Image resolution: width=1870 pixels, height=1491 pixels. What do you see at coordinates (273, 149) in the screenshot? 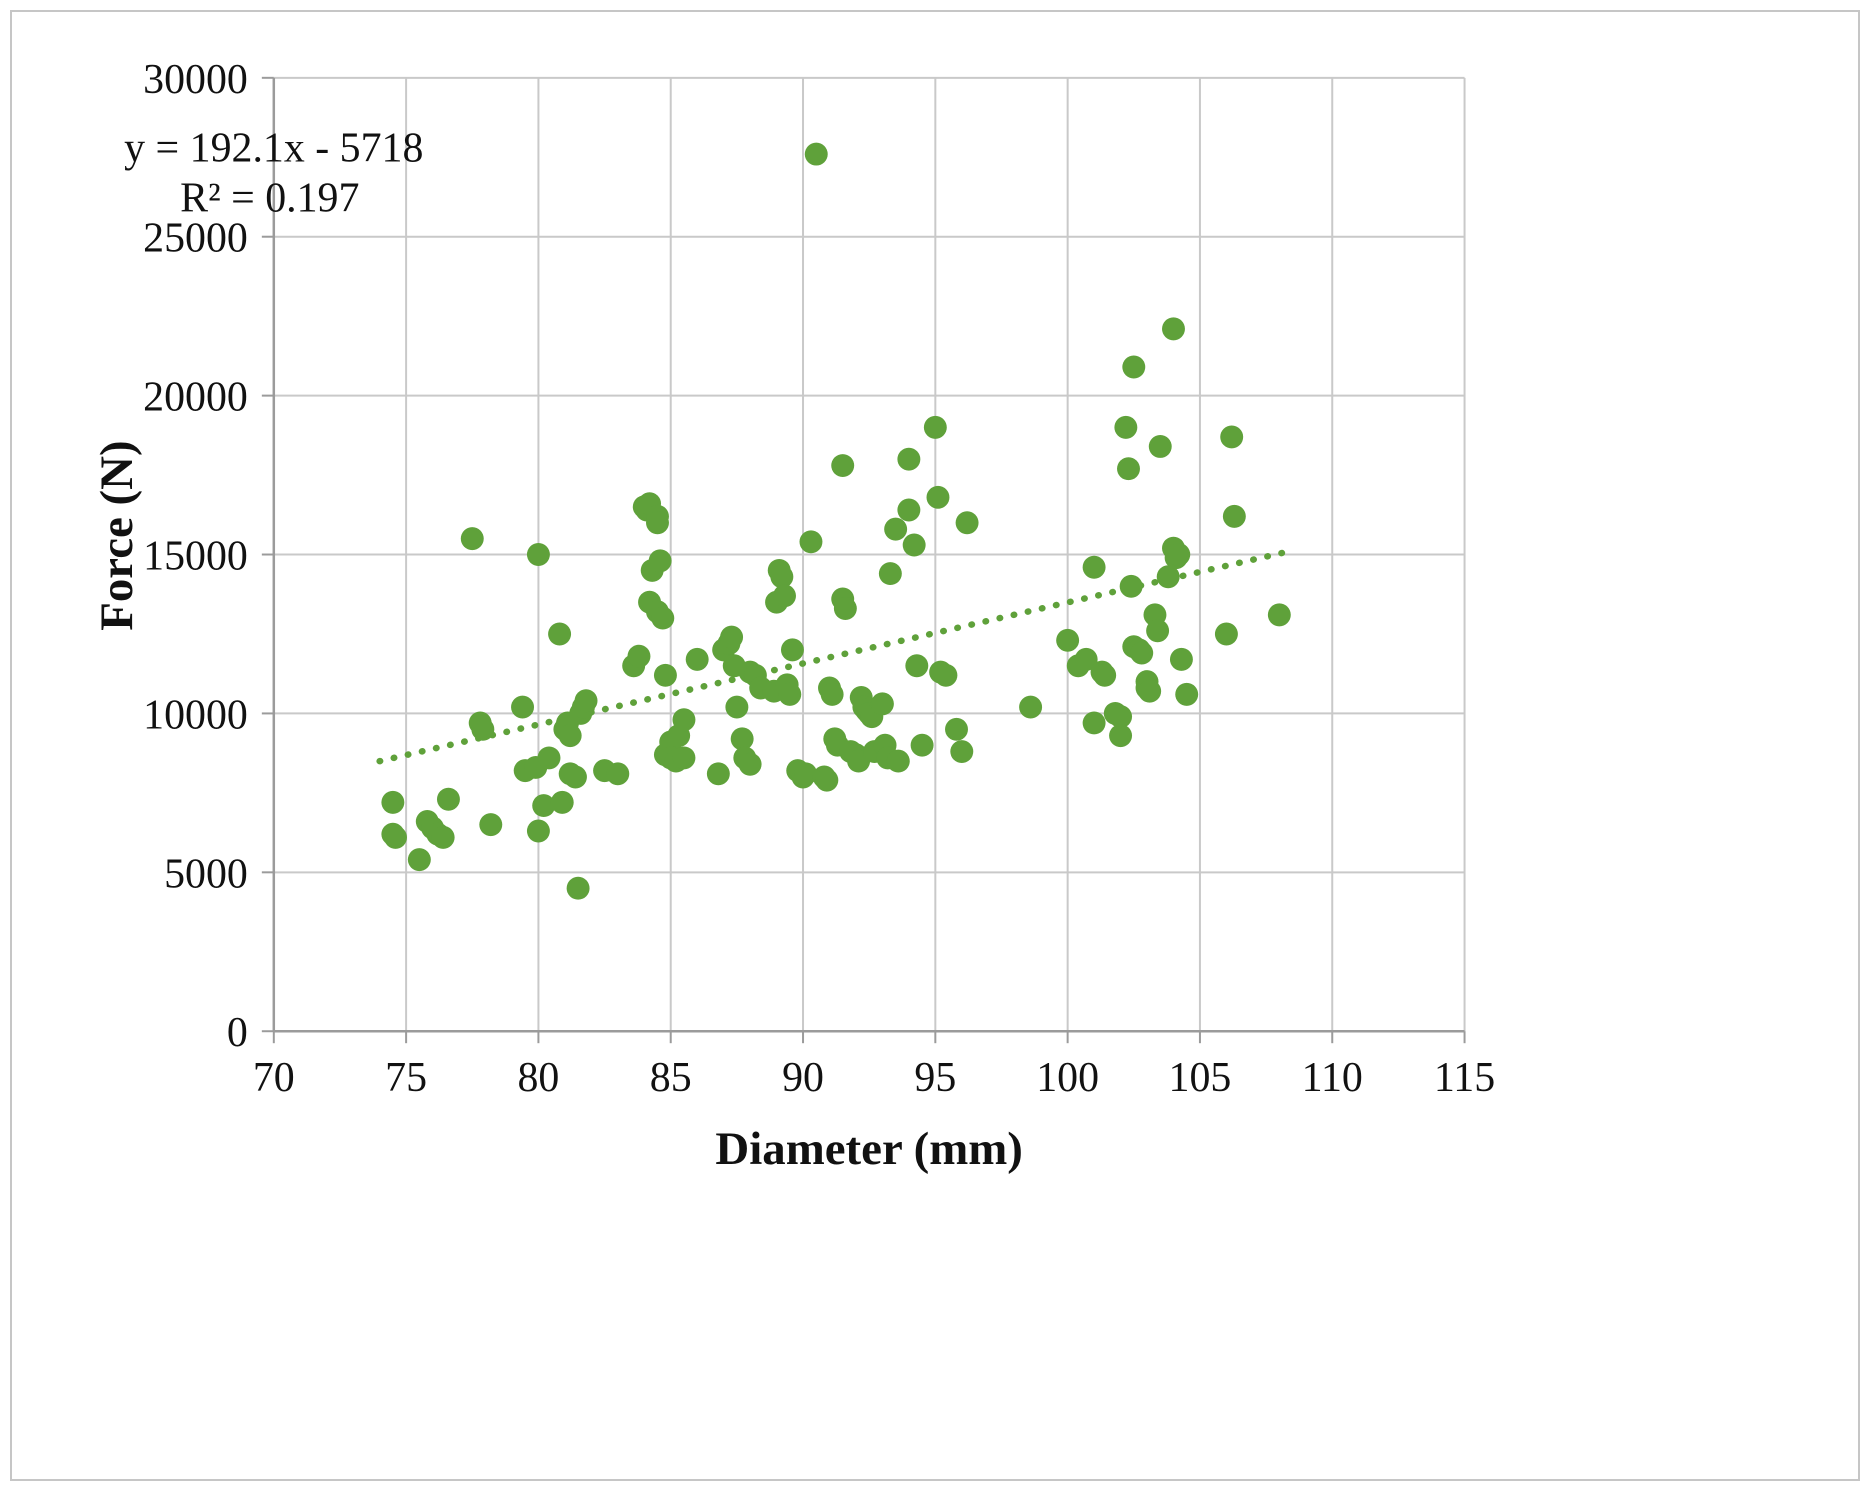
I see `trendline-equation: y = 192.1x - 5718` at bounding box center [273, 149].